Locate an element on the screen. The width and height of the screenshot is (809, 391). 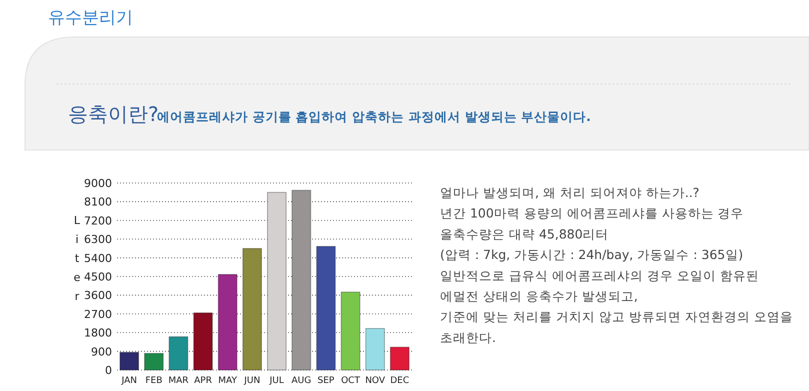
x-tick-label: SEP is located at coordinates (326, 381).